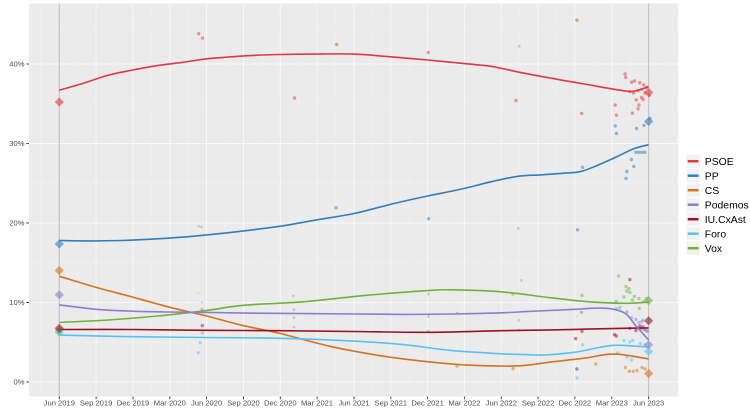  Describe the element at coordinates (538, 403) in the screenshot. I see `svg-text: Sep 2022` at that location.